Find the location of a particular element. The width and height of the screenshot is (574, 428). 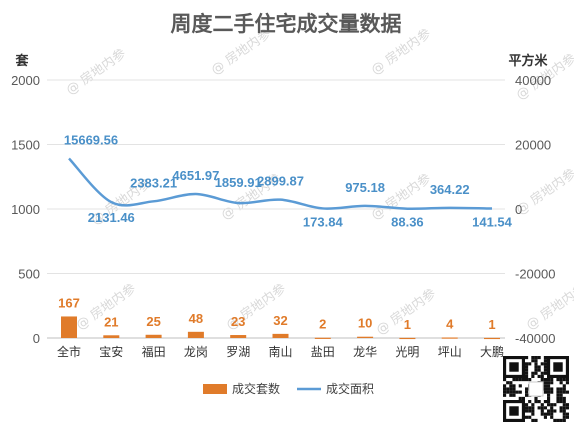

bar-data-label: 25 is located at coordinates (153, 321).